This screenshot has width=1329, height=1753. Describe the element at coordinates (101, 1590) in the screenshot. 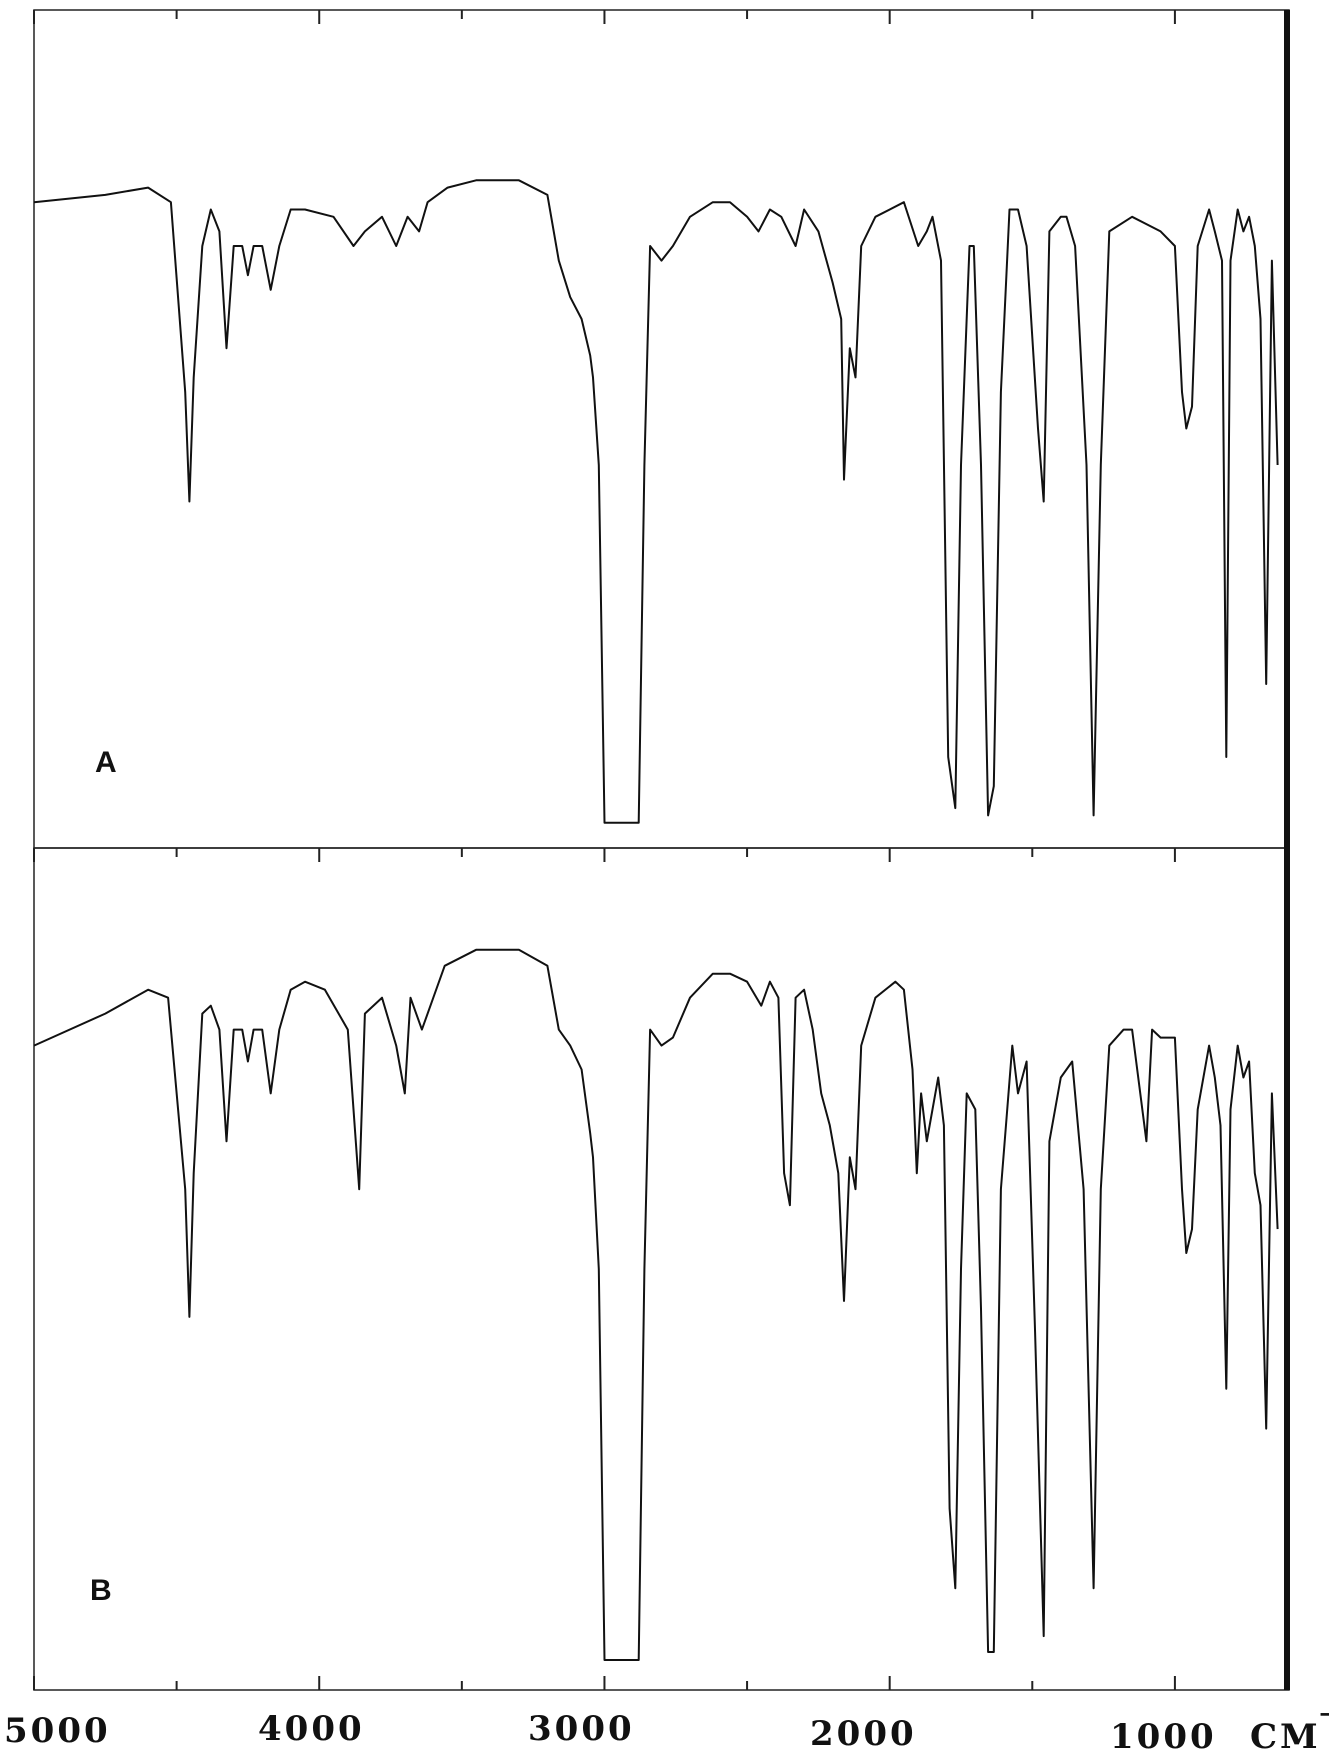

I see `panel-label-b: B` at that location.